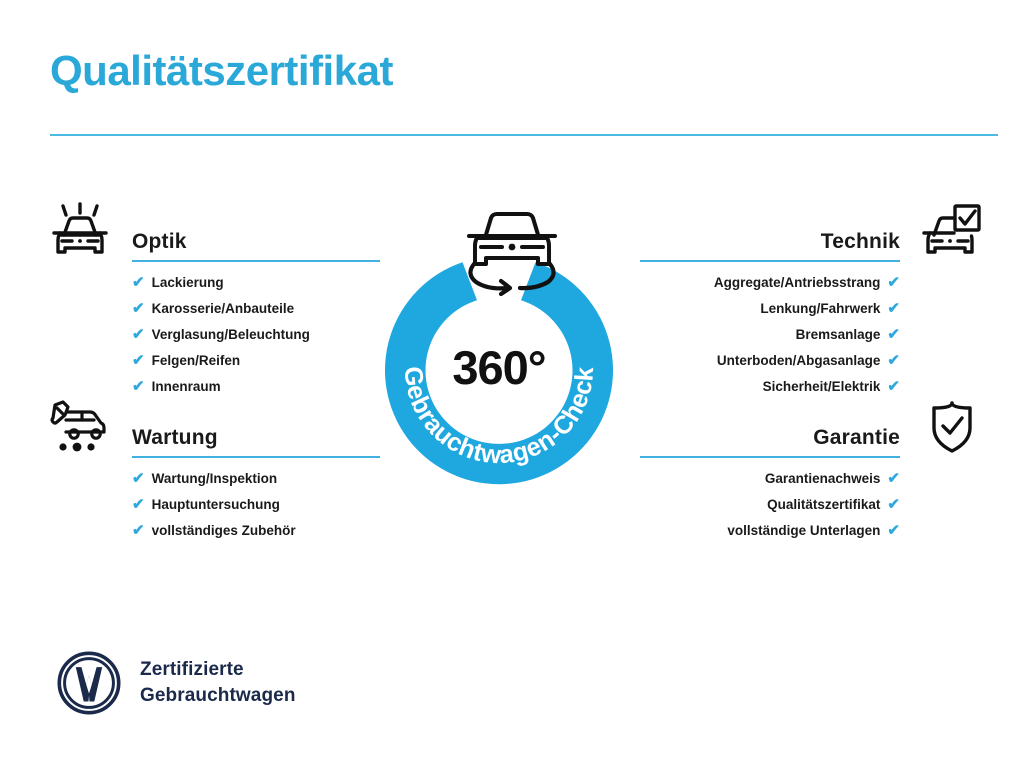 The height and width of the screenshot is (768, 1024). What do you see at coordinates (838, 334) in the screenshot?
I see `list-item-label: Bremsanlage` at bounding box center [838, 334].